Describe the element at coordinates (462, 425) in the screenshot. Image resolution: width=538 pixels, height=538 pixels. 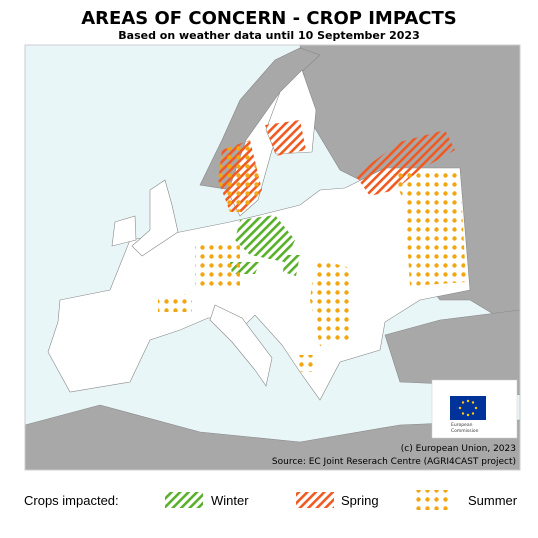
I see `logo-text: European` at that location.